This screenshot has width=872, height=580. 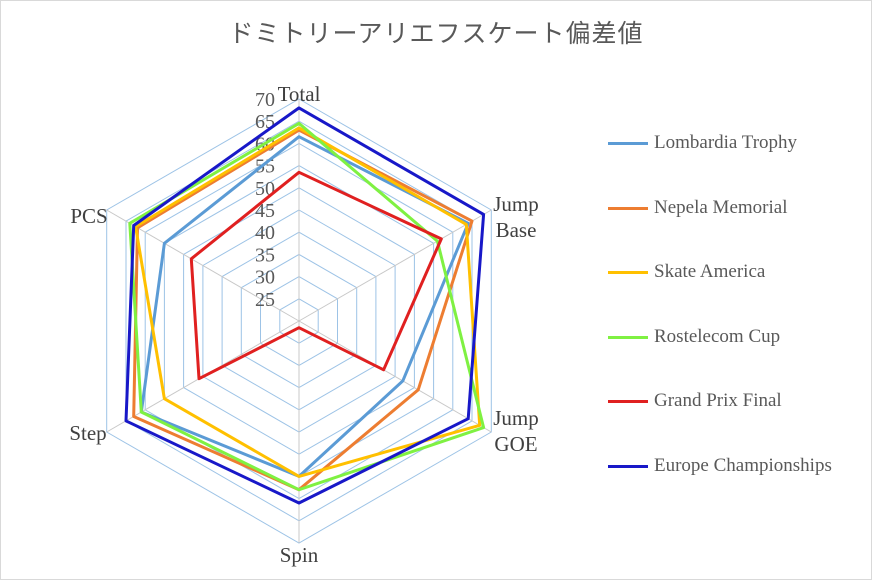 I want to click on legend-item: Skate America, so click(x=726, y=271).